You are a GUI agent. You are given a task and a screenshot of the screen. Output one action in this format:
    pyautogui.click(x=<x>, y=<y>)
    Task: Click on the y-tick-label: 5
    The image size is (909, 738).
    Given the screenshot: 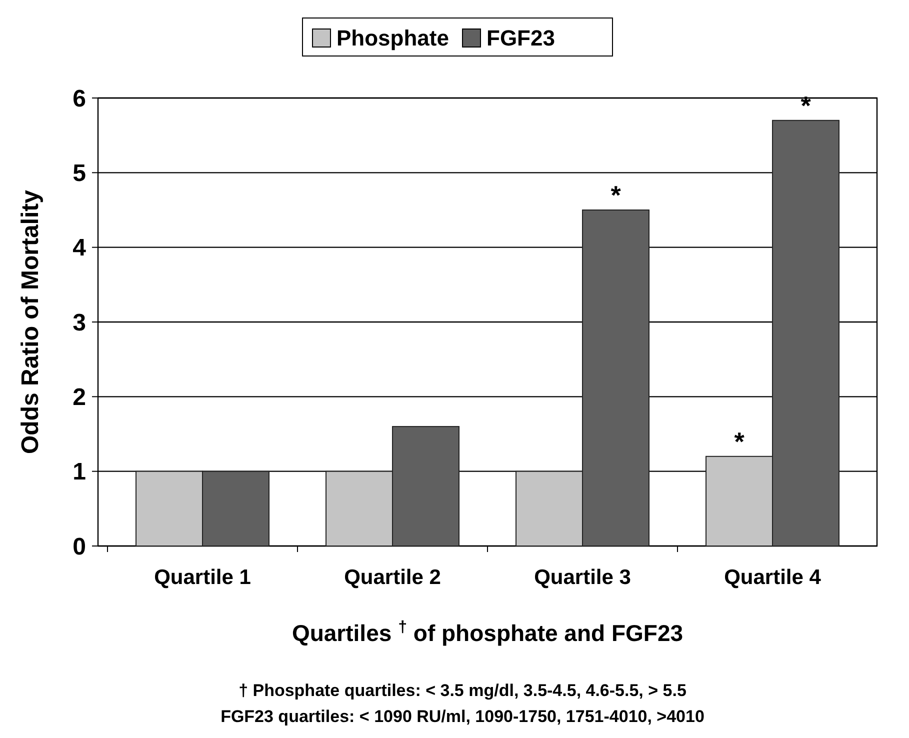 What is the action you would take?
    pyautogui.click(x=79, y=174)
    